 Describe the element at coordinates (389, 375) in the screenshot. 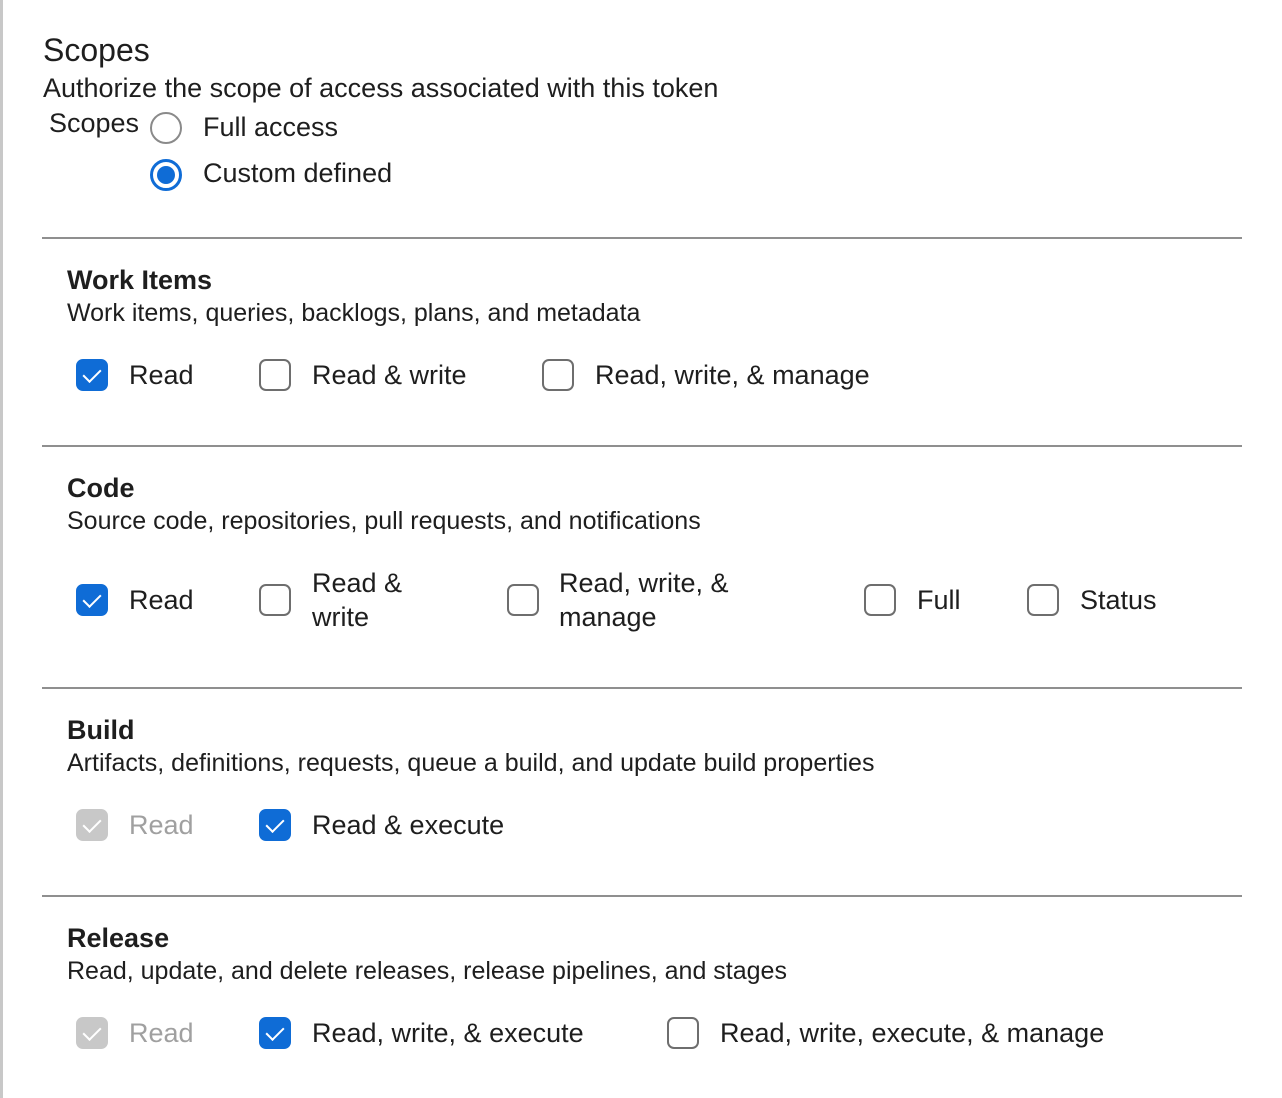

I see `label-work-items-read-write: Read & write` at that location.